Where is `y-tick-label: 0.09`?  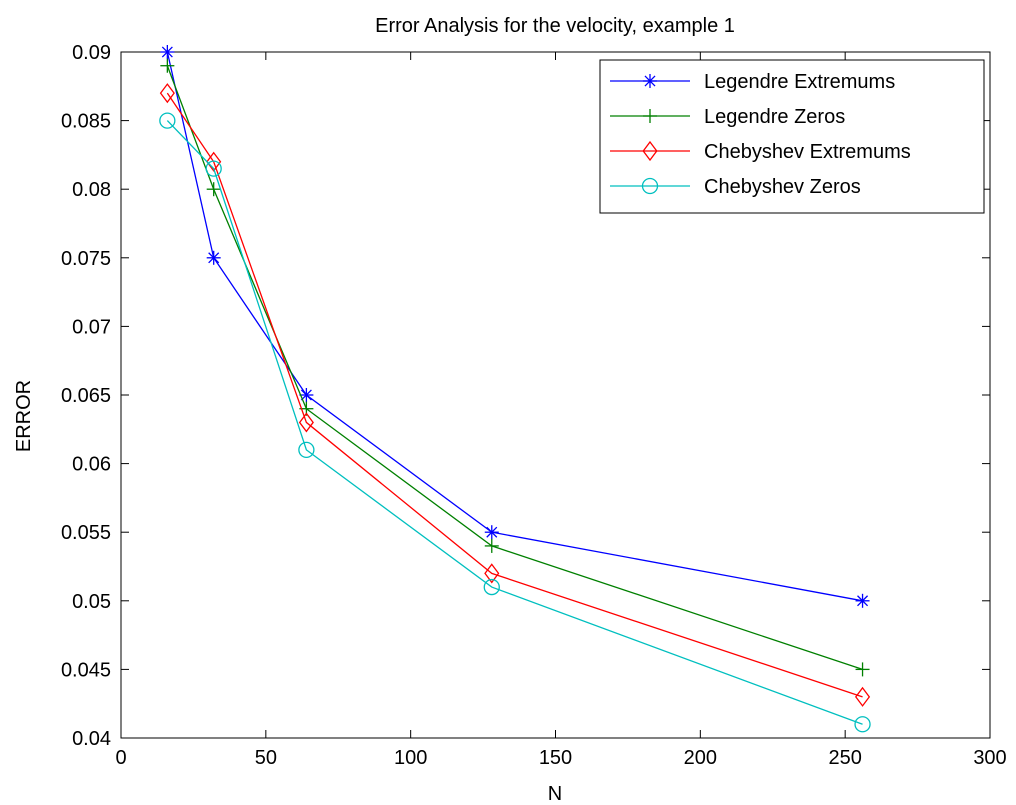
y-tick-label: 0.09 is located at coordinates (91, 53).